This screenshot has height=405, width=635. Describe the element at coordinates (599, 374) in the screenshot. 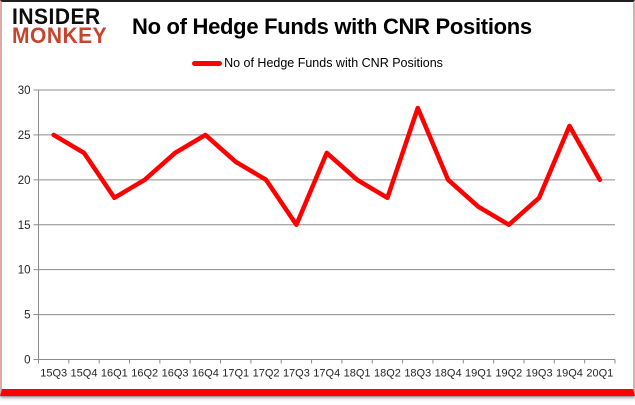

I see `svg-text: 20Q1` at that location.